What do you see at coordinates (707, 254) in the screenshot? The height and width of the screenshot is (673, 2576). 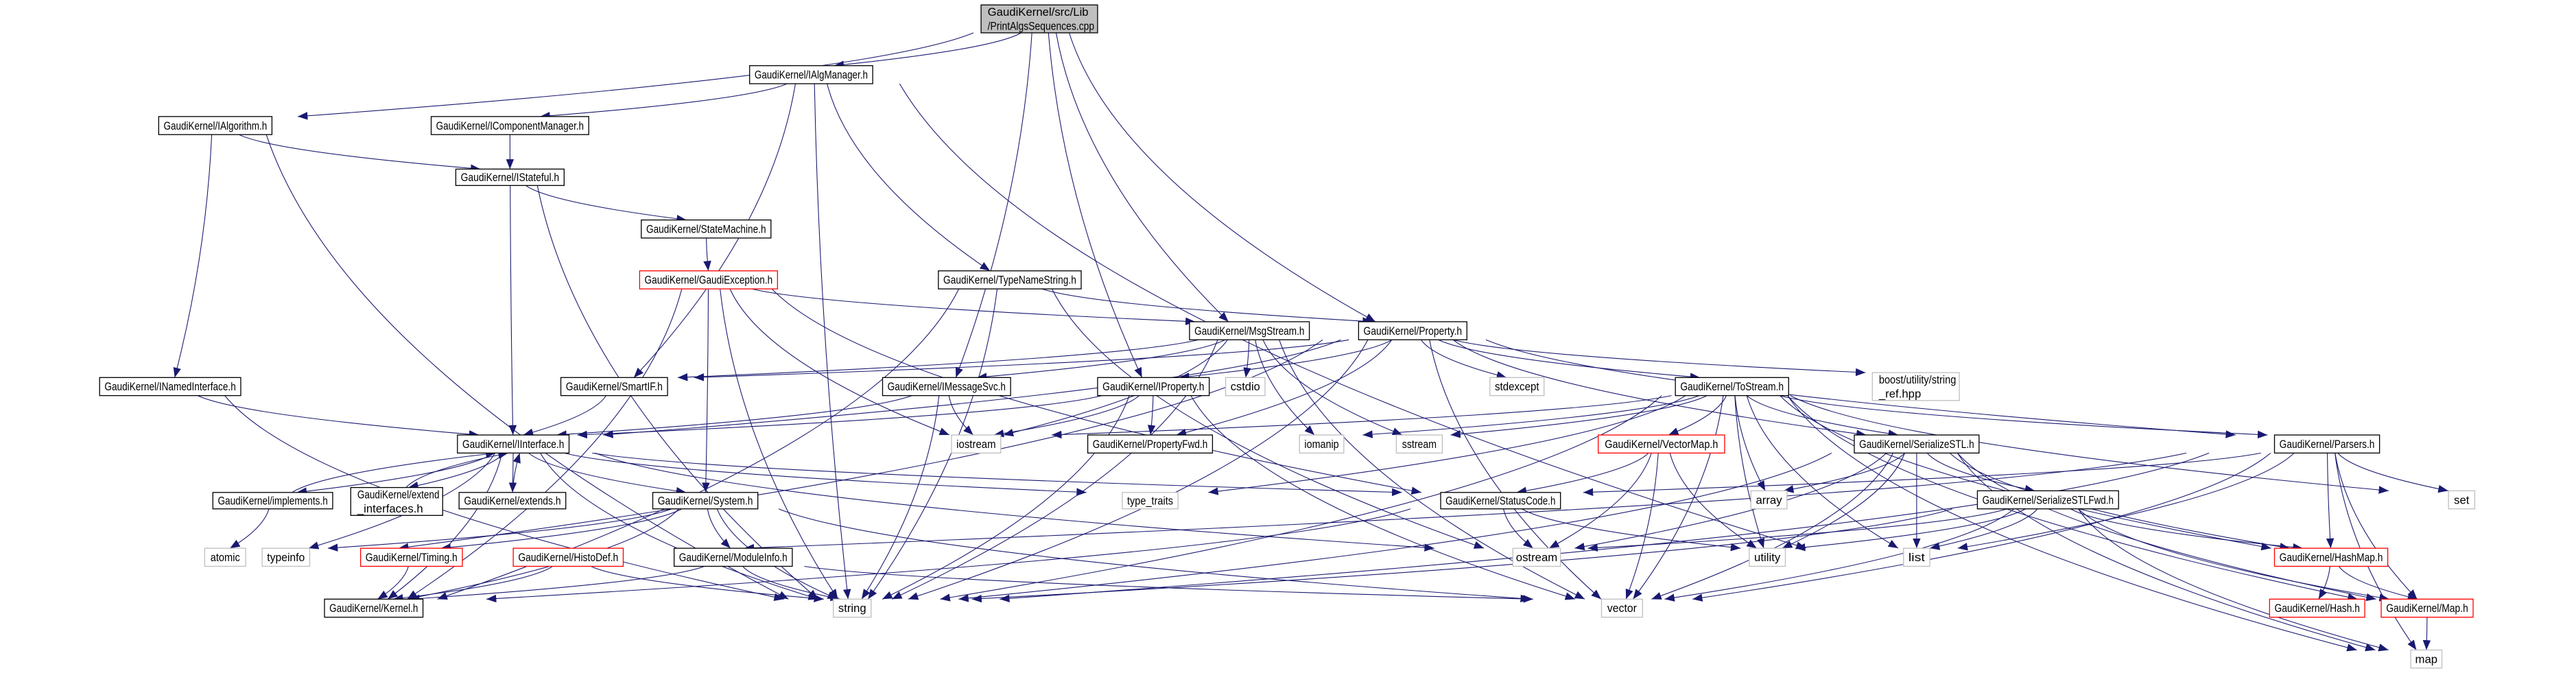 I see `edge-state-machine-to-gaudi-exception` at bounding box center [707, 254].